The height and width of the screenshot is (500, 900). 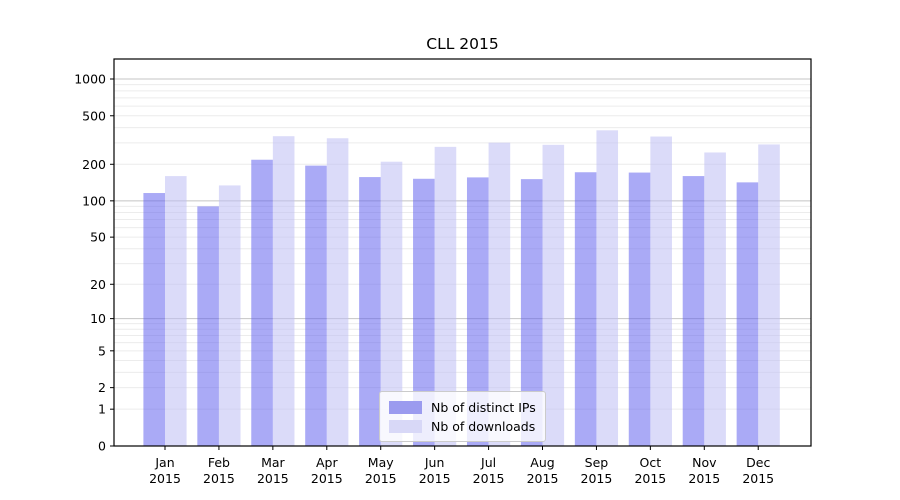 What do you see at coordinates (769, 295) in the screenshot?
I see `bar-downloads-dec` at bounding box center [769, 295].